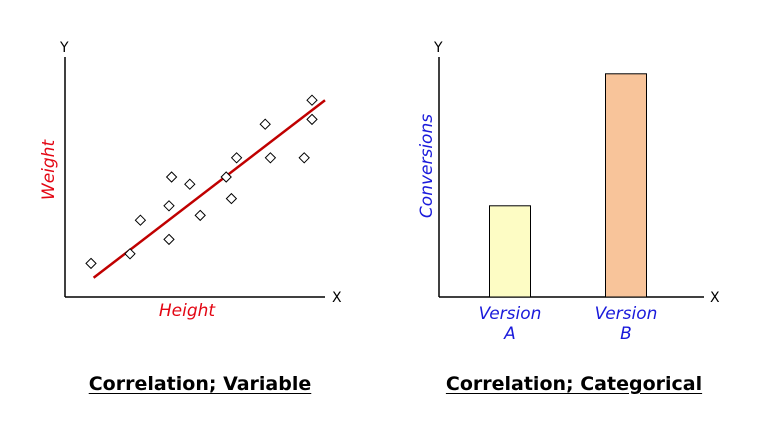 Image resolution: width=774 pixels, height=440 pixels. What do you see at coordinates (510, 251) in the screenshot?
I see `bar-a` at bounding box center [510, 251].